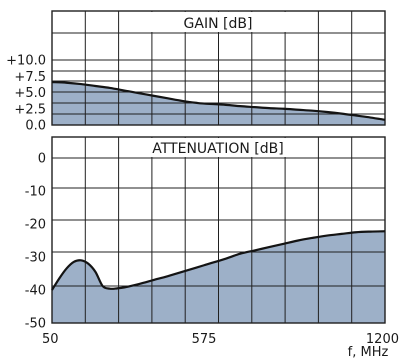  What do you see at coordinates (382, 339) in the screenshot?
I see `x-tick-label: 1200` at bounding box center [382, 339].